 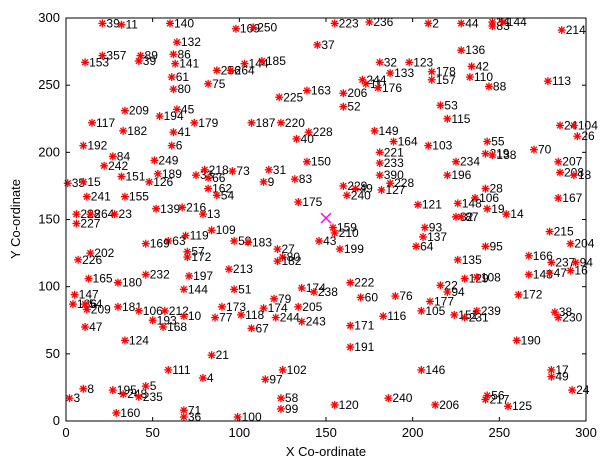 I want to click on point-label: 64, so click(x=427, y=246).